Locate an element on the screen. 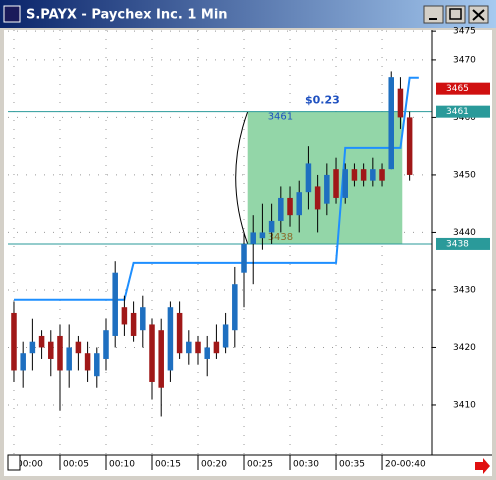 The width and height of the screenshot is (496, 480). window-buttons is located at coordinates (456, 14).